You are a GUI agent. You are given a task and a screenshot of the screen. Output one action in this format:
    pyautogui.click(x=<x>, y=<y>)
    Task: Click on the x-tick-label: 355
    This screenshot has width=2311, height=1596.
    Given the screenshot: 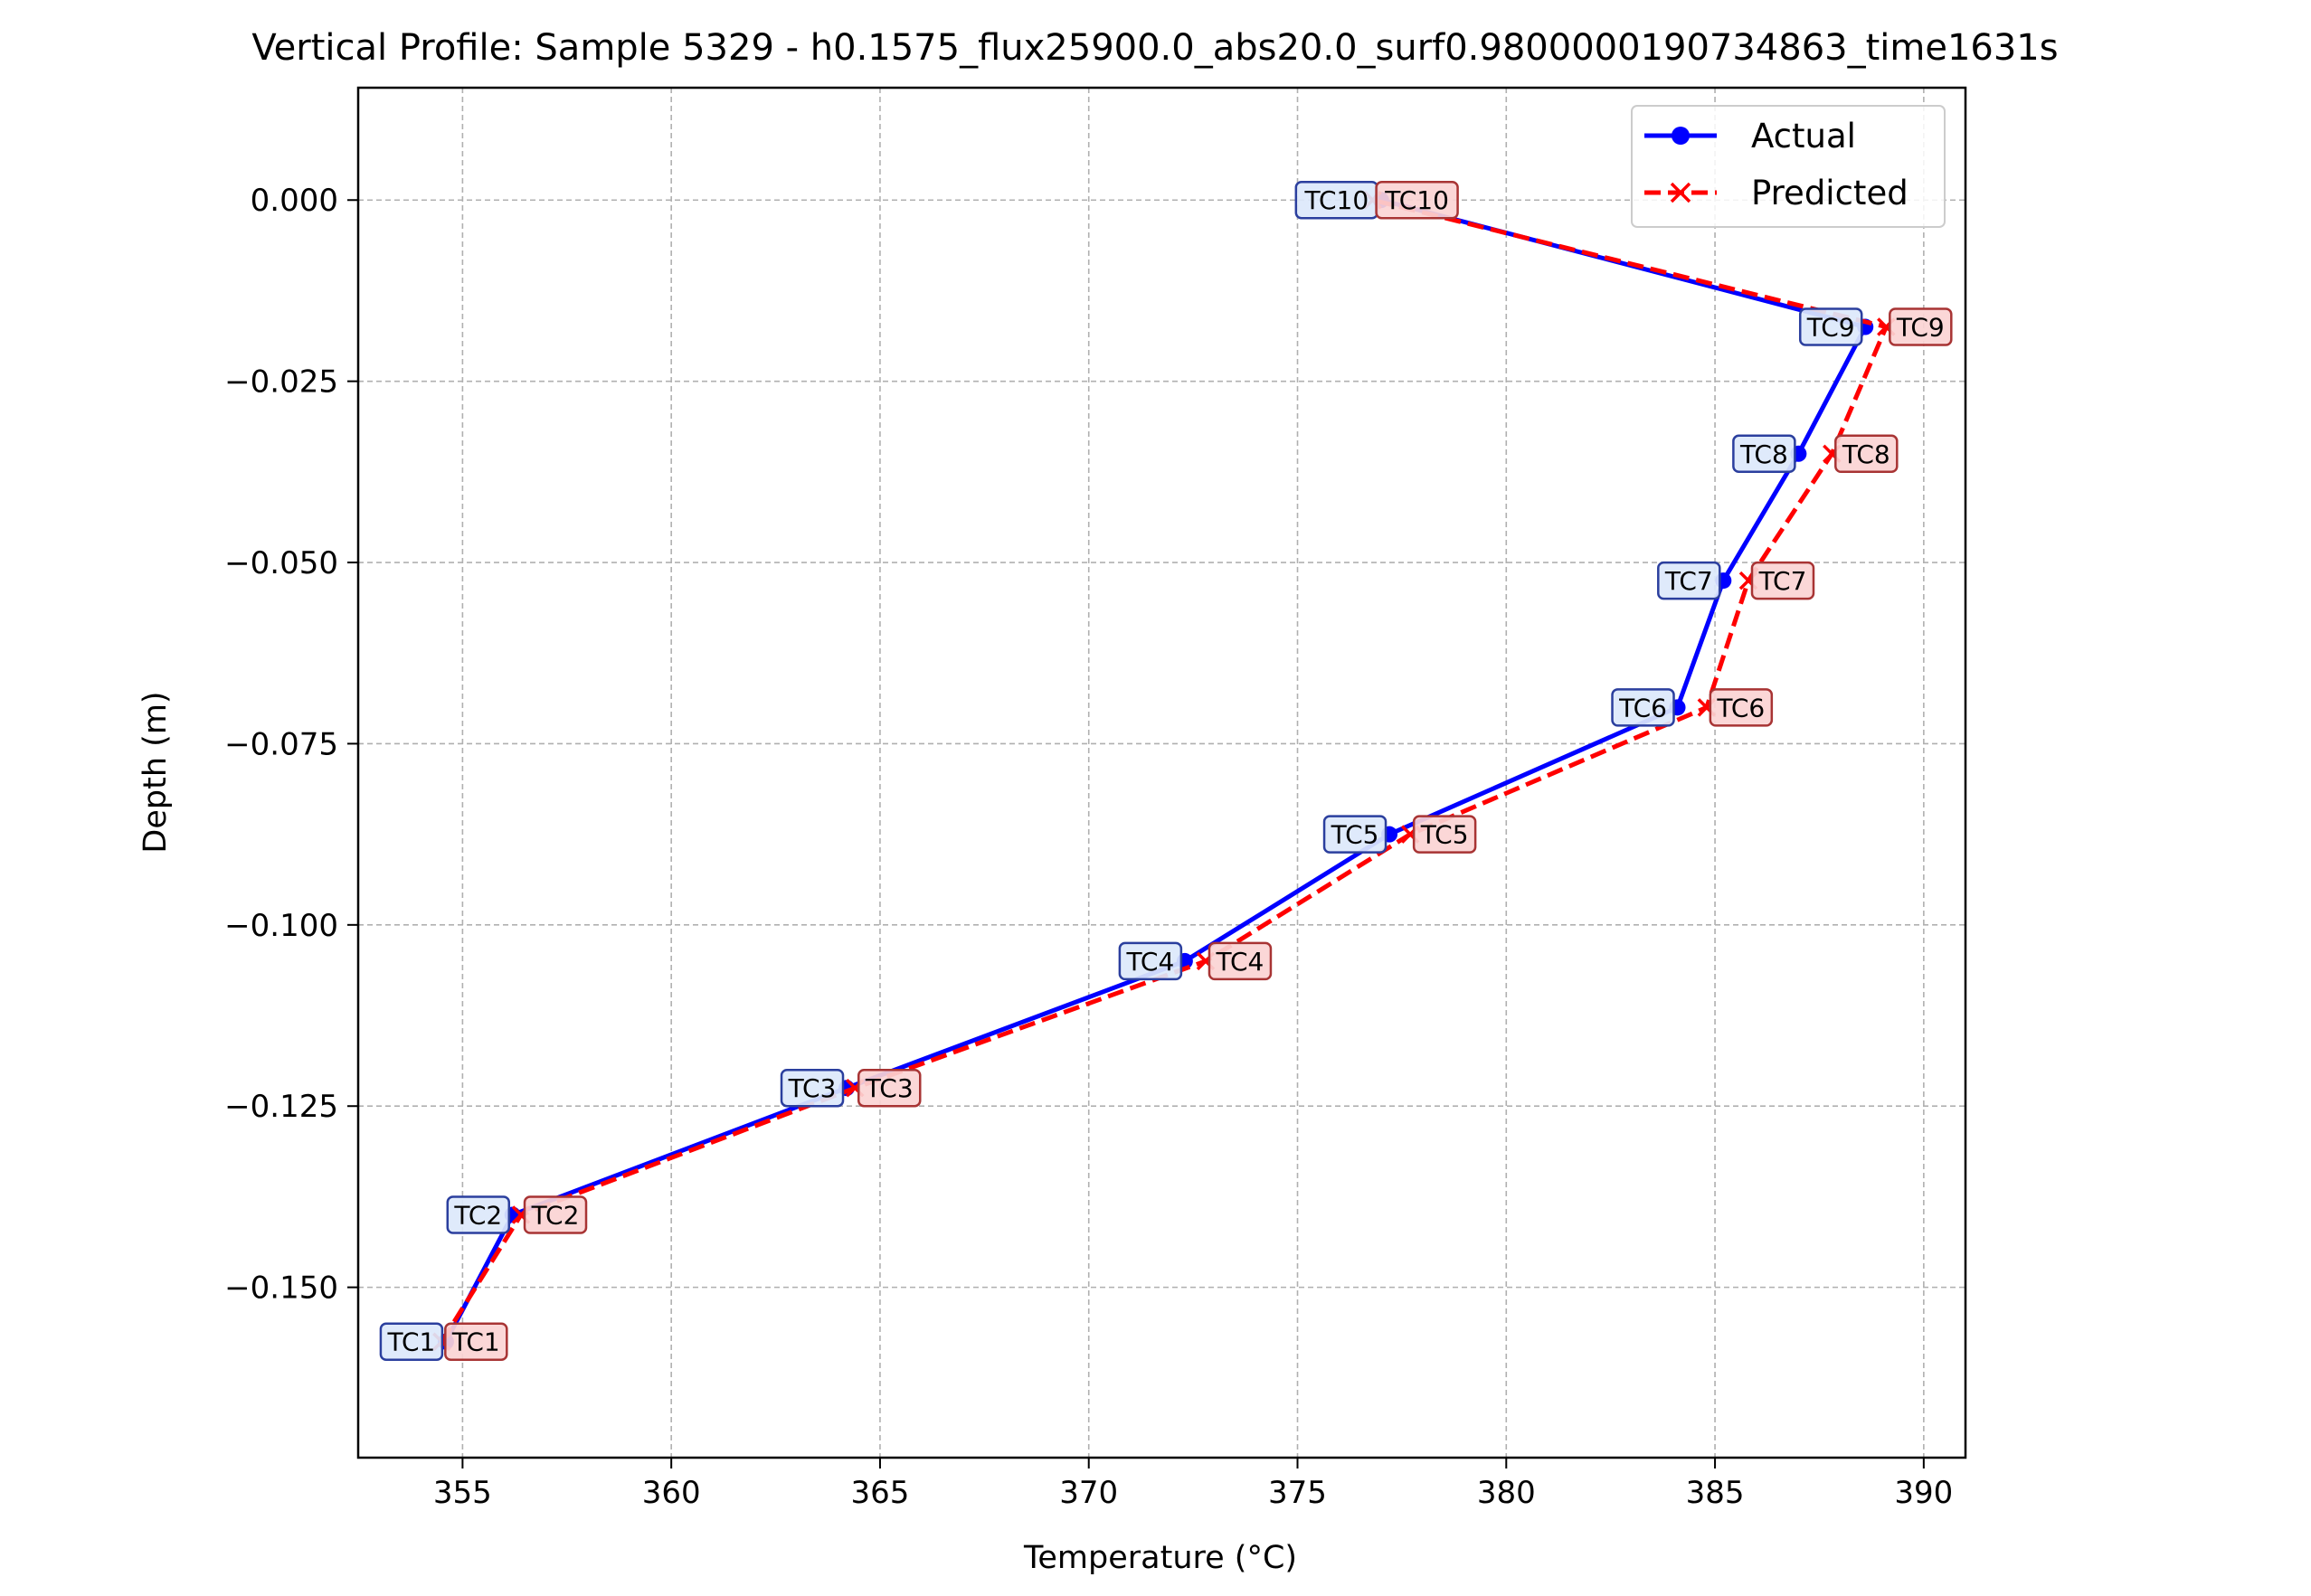 What is the action you would take?
    pyautogui.click(x=462, y=1493)
    